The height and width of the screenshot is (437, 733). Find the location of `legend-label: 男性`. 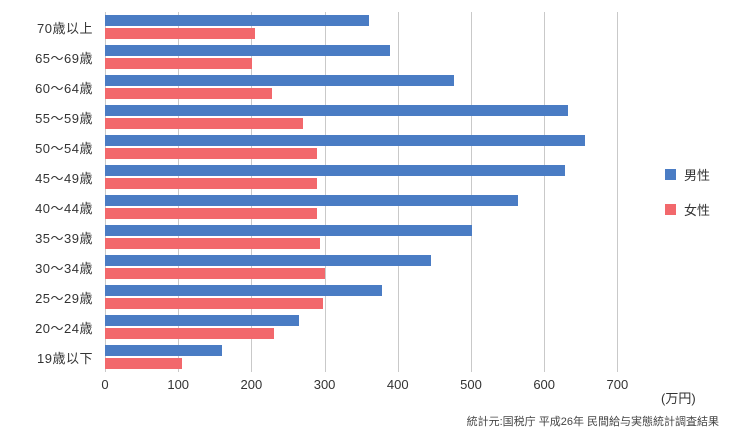

legend-label: 男性 is located at coordinates (697, 175).